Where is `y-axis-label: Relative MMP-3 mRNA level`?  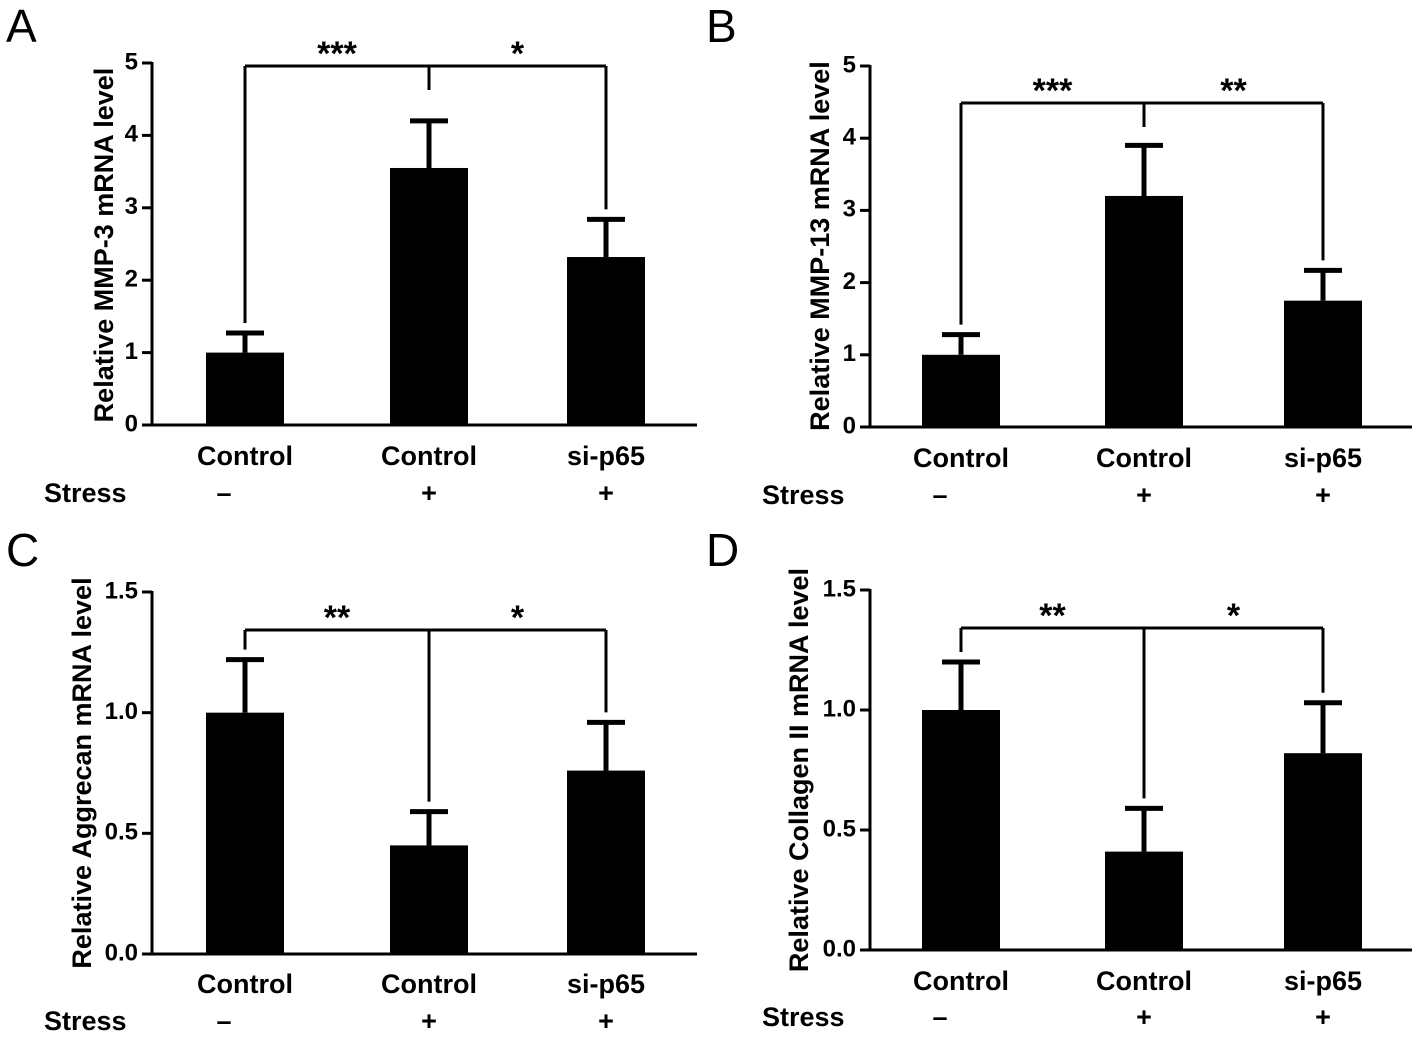 y-axis-label: Relative MMP-3 mRNA level is located at coordinates (104, 245).